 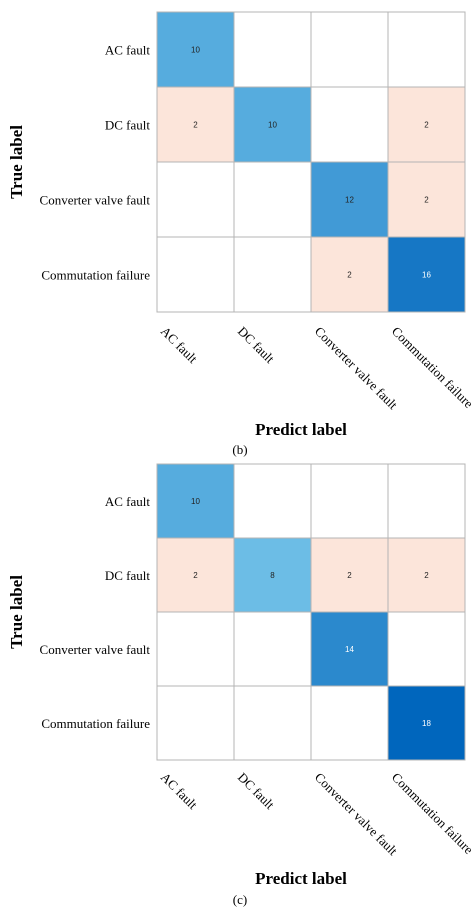 I want to click on cell-value-r1-c1: 8, so click(x=272, y=575).